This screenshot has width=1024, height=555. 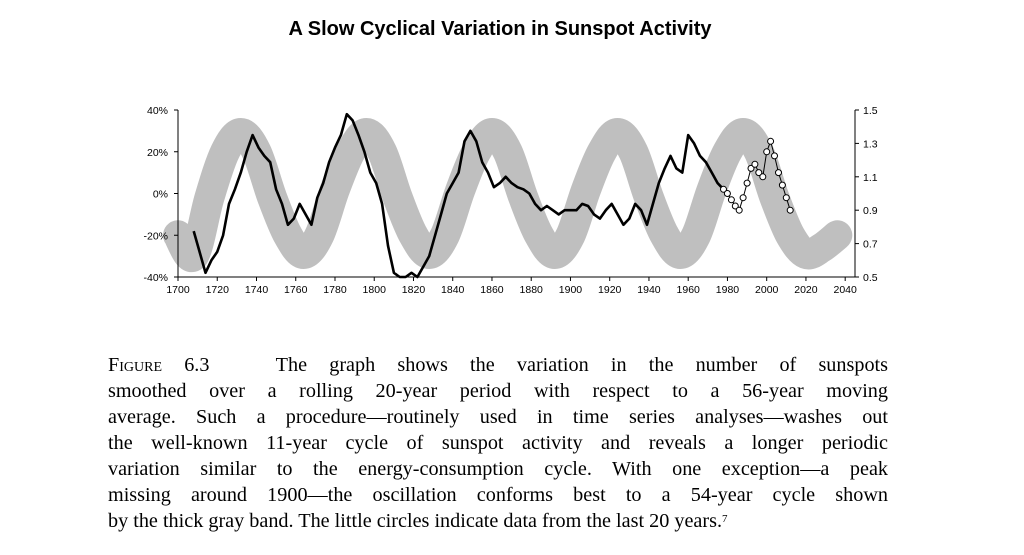 What do you see at coordinates (571, 290) in the screenshot?
I see `x-tick-label-1900: 1900` at bounding box center [571, 290].